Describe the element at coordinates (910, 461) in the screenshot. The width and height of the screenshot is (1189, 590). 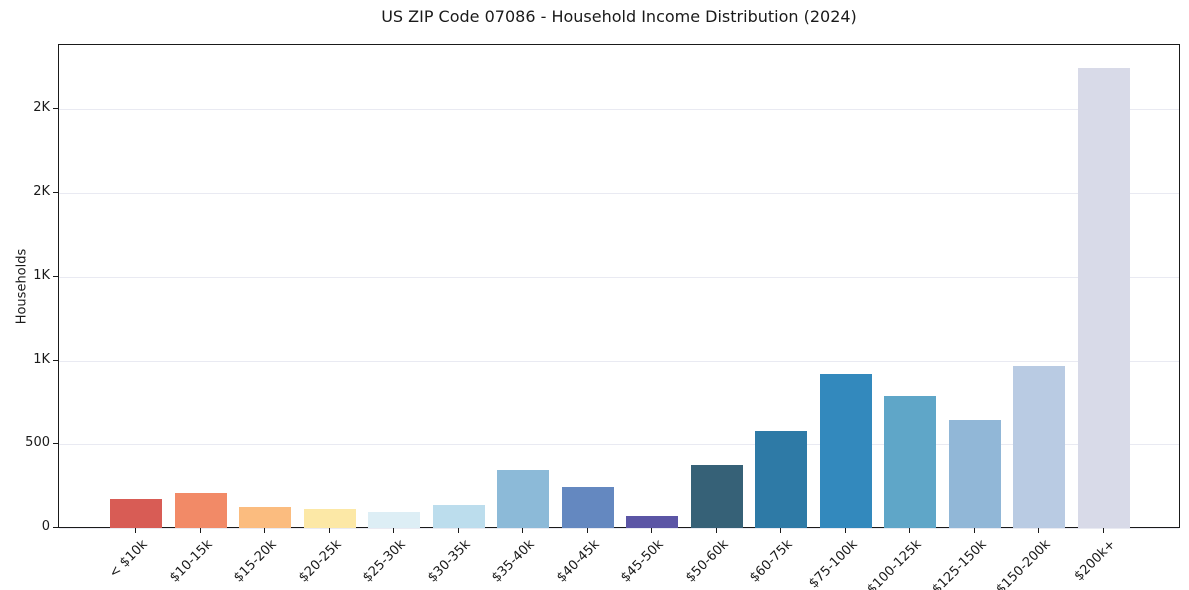
I see `bar-100-125k` at that location.